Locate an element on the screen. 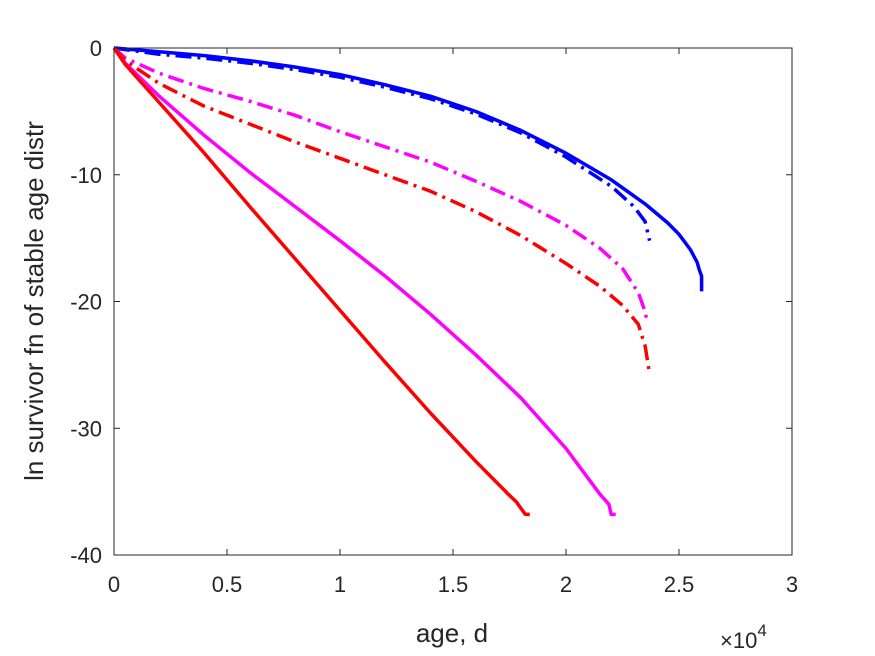 The width and height of the screenshot is (875, 656). y-axis-label: ln survivor fn of stable age distr is located at coordinates (34, 301).